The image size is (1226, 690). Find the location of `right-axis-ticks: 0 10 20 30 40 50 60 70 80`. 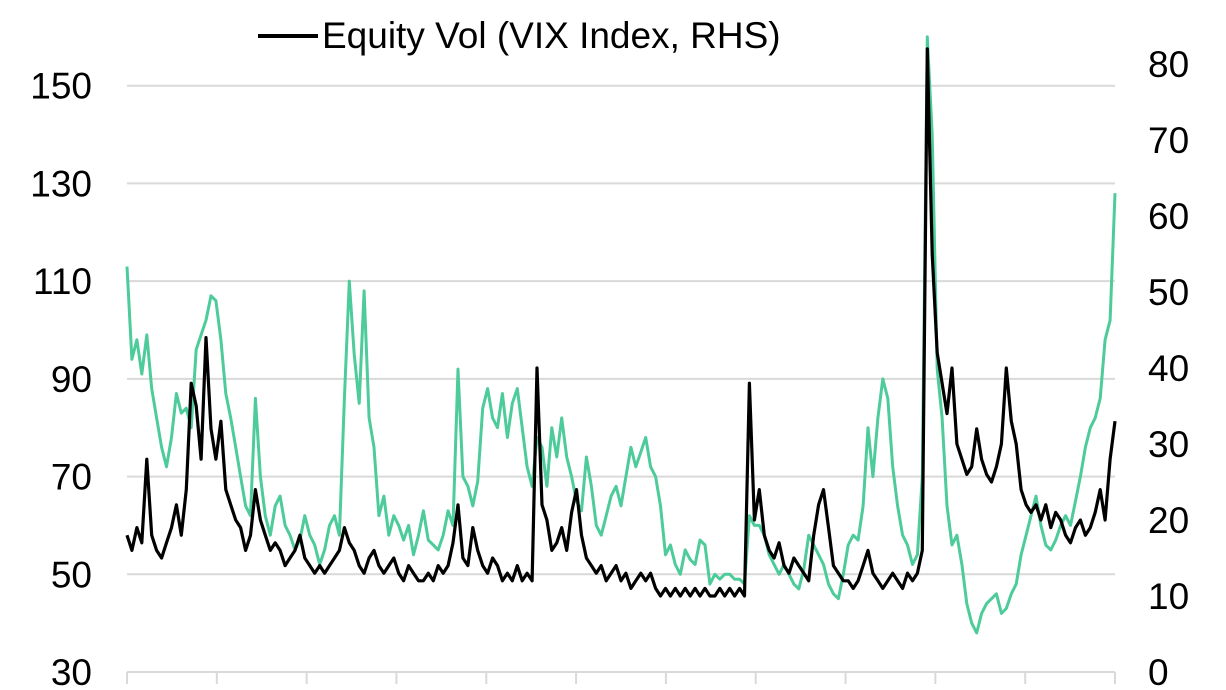

right-axis-ticks: 0 10 20 30 40 50 60 70 80 is located at coordinates (1168, 367).